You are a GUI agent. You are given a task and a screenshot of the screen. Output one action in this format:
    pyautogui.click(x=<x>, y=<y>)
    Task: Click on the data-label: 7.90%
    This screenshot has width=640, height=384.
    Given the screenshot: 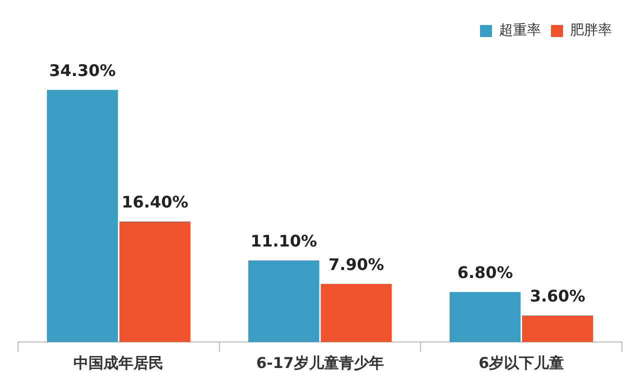 What is the action you would take?
    pyautogui.click(x=356, y=264)
    